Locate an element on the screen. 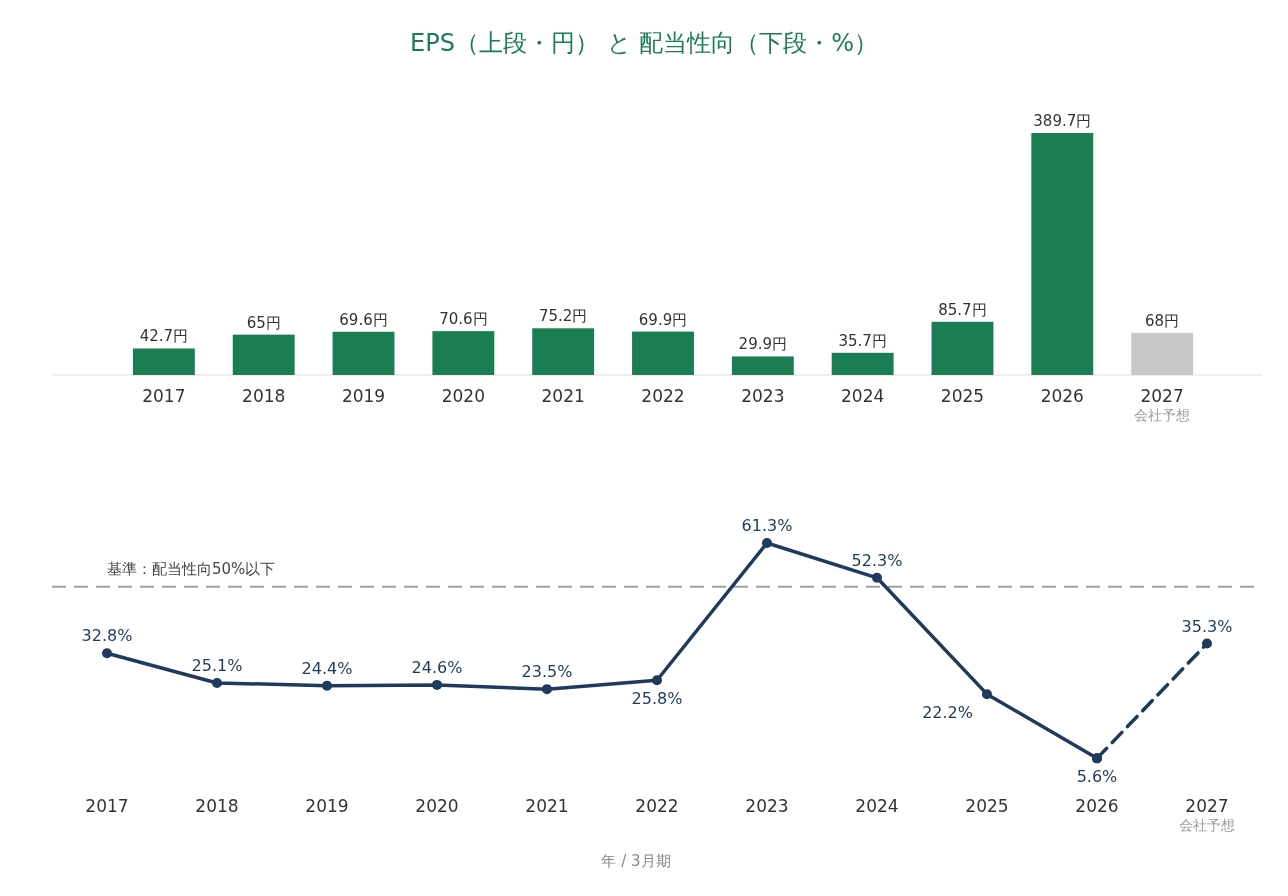 This screenshot has width=1288, height=896. data-label: 35.7円 is located at coordinates (862, 340).